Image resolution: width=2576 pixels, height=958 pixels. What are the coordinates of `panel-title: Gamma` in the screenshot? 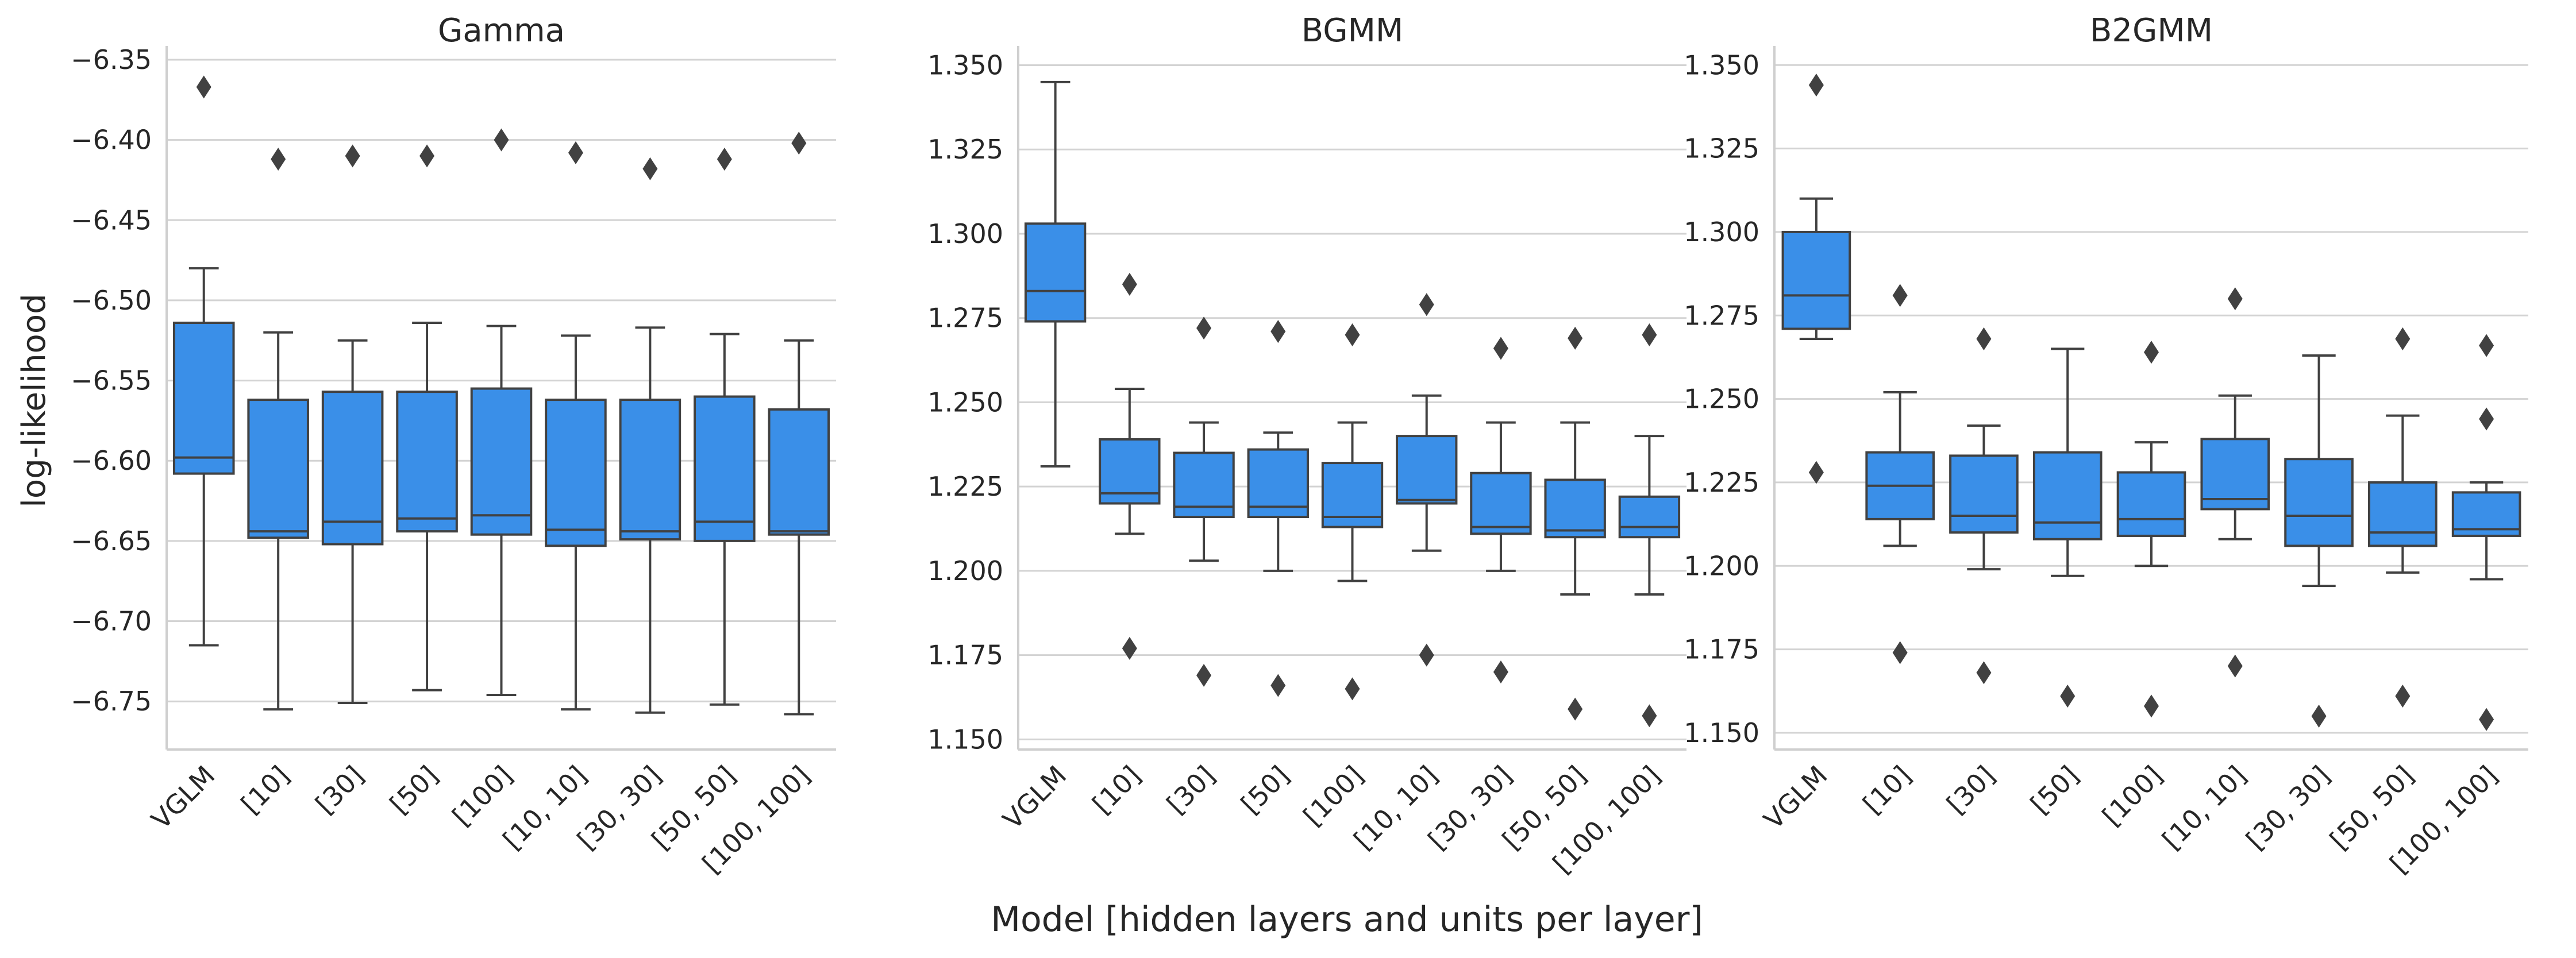 It's located at (501, 30).